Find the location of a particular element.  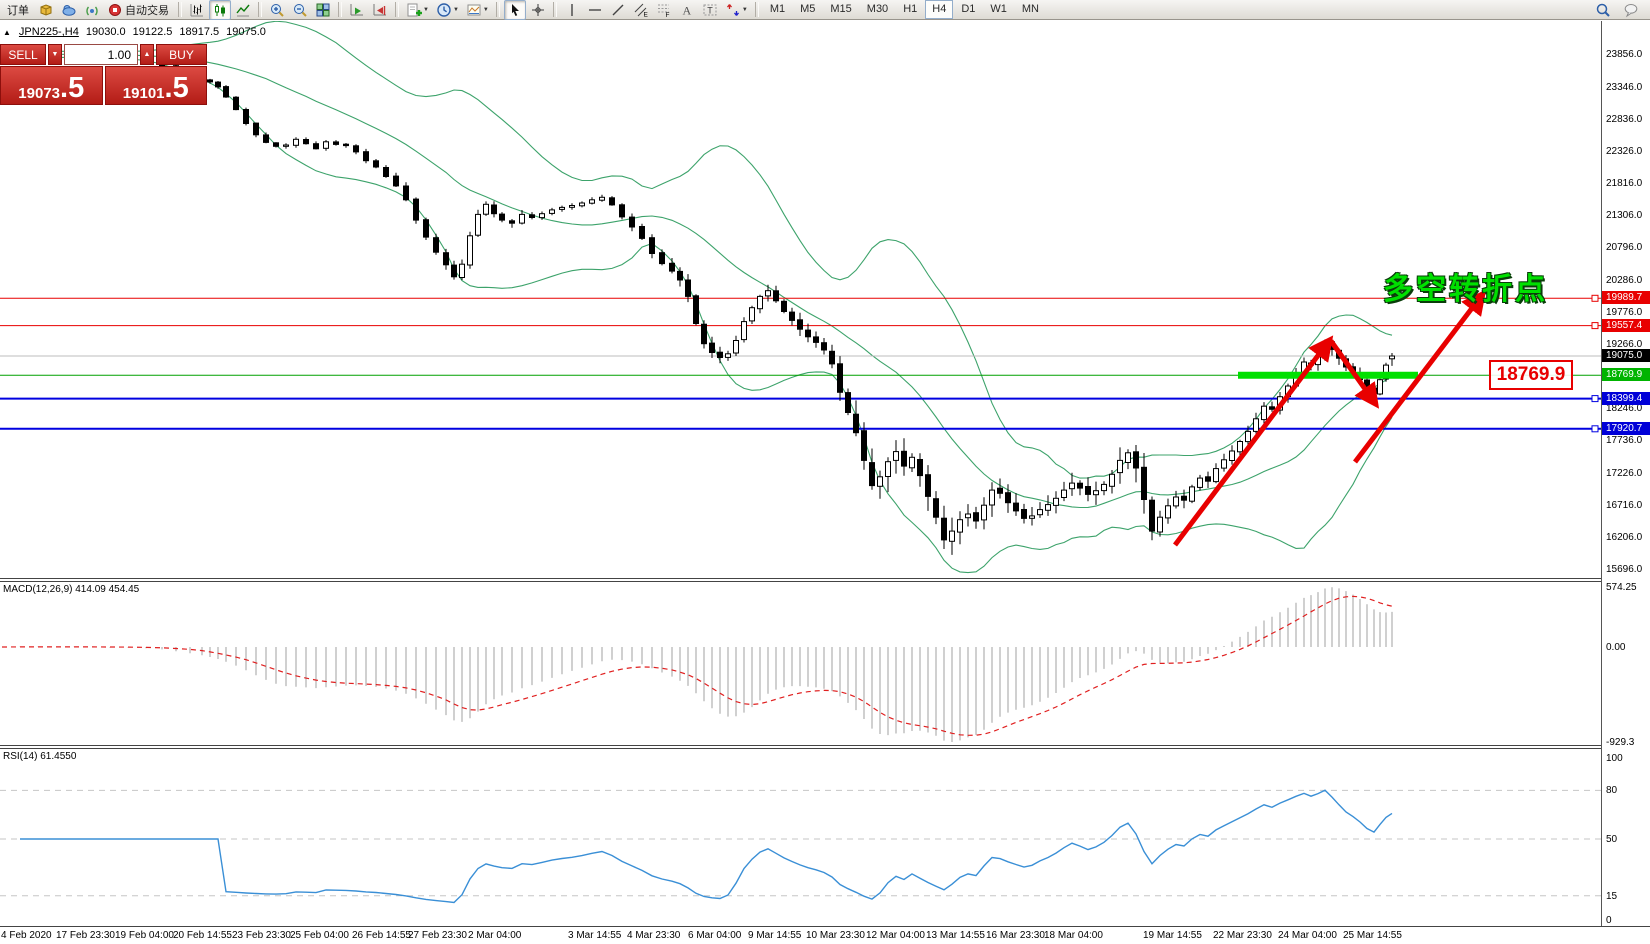

periods-icon: ▼ is located at coordinates (447, 10).